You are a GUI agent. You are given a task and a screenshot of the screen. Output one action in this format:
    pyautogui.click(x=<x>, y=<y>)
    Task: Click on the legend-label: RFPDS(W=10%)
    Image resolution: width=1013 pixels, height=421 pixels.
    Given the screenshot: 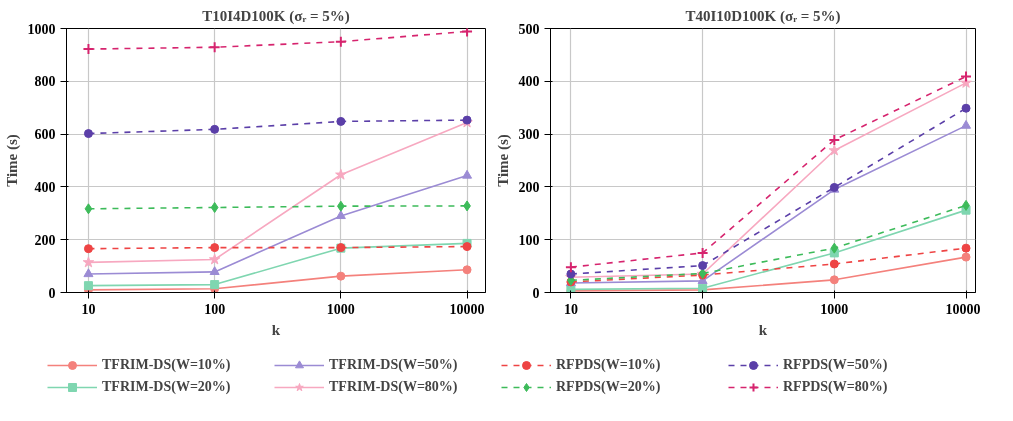 What is the action you would take?
    pyautogui.click(x=609, y=365)
    